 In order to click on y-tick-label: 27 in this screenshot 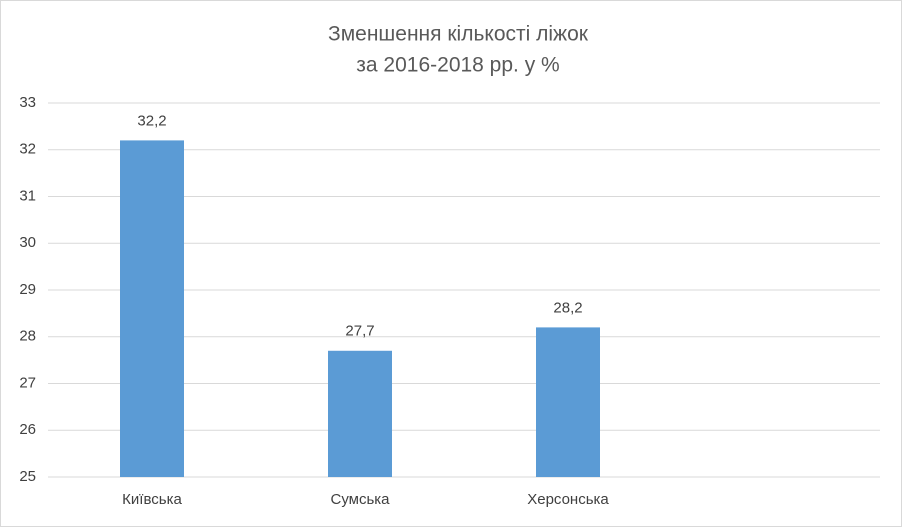, I will do `click(27, 382)`.